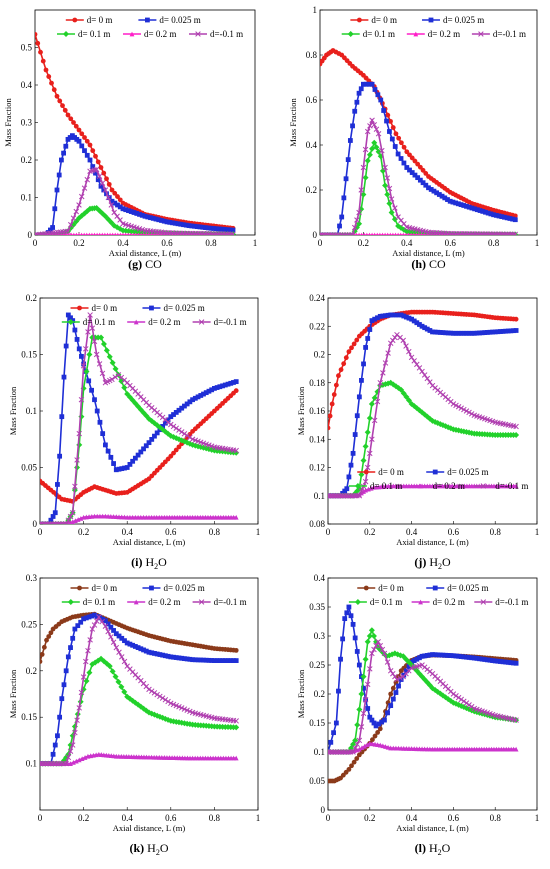  What do you see at coordinates (449, 486) in the screenshot?
I see `legend-label: d= 0.2 m` at bounding box center [449, 486].